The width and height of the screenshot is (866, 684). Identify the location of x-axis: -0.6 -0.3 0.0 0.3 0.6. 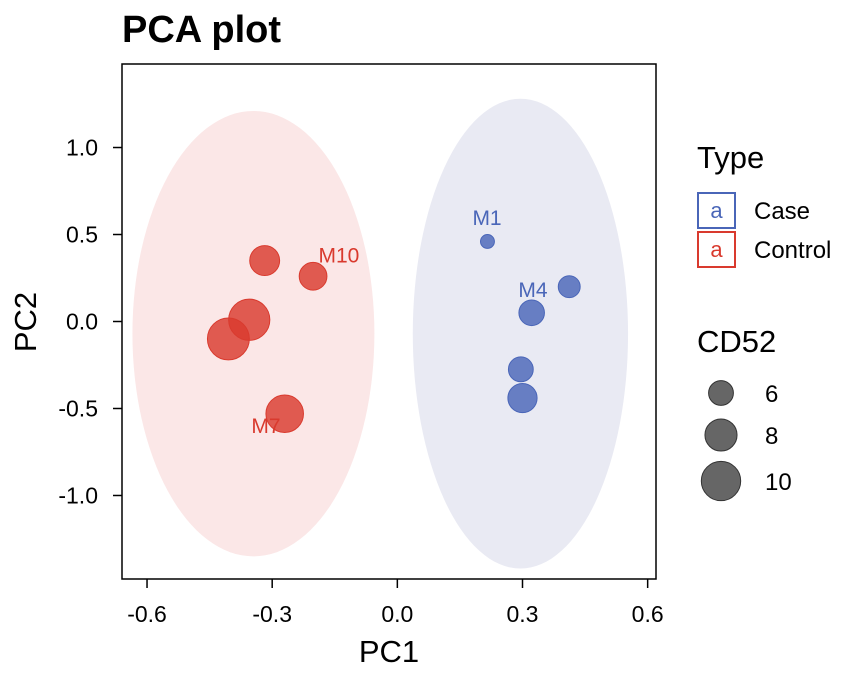
(395, 603).